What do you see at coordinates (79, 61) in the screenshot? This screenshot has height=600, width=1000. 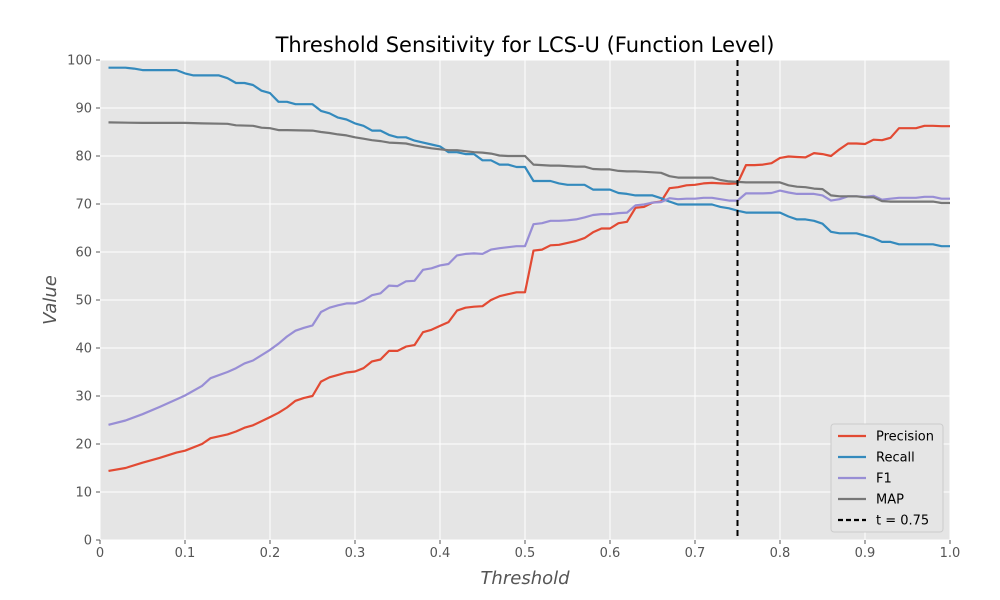 I see `y-tick-label: 100` at bounding box center [79, 61].